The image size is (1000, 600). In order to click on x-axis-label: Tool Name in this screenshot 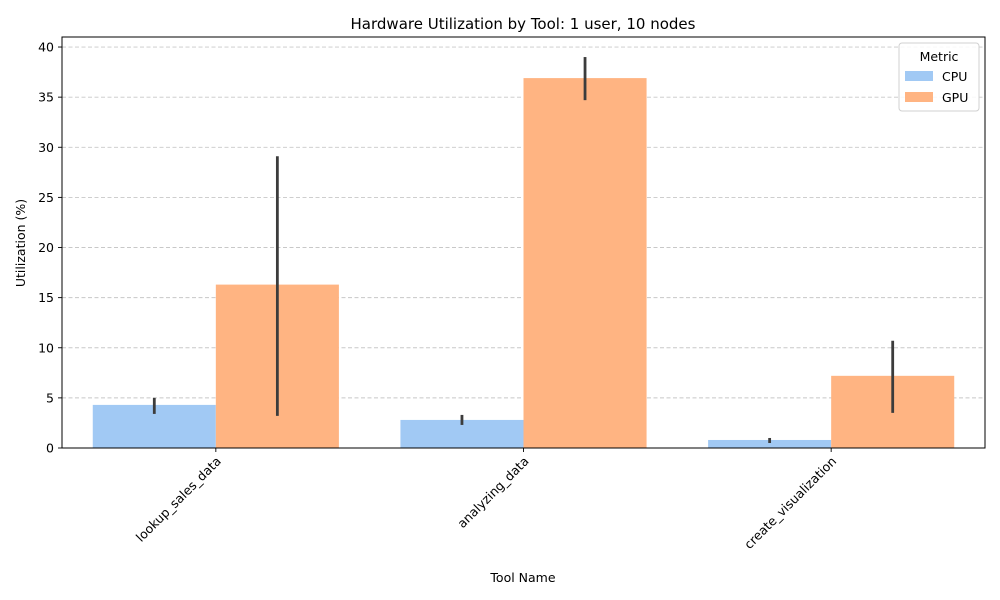, I will do `click(522, 577)`.